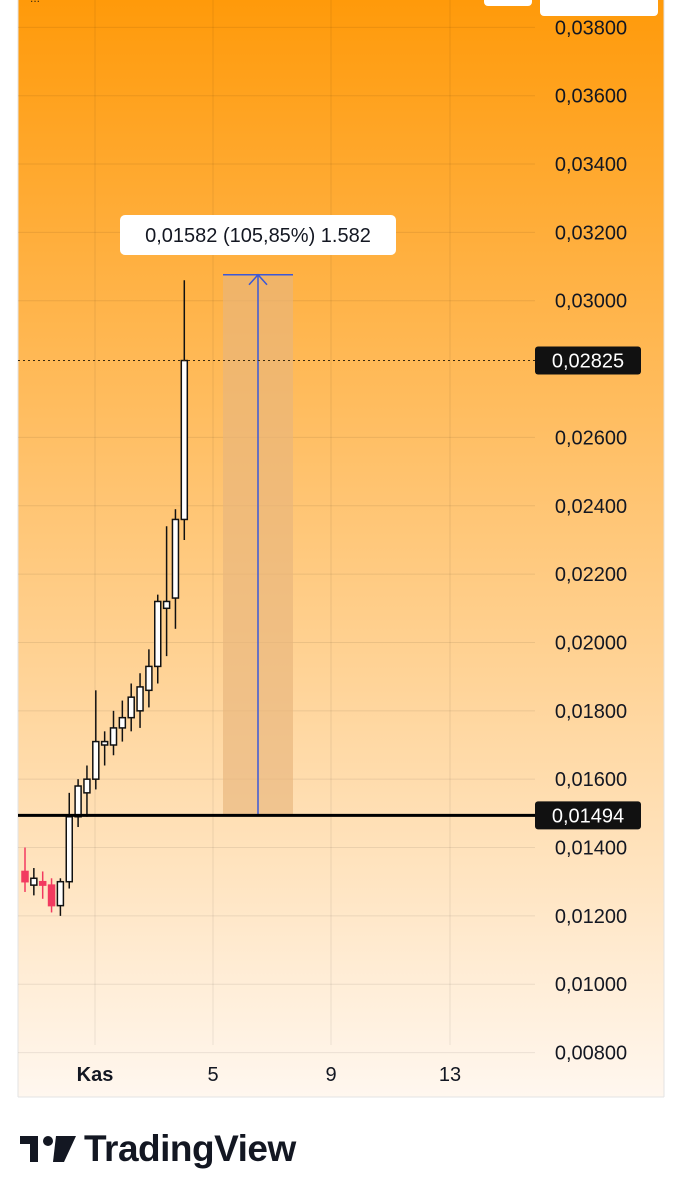 The width and height of the screenshot is (682, 1200). I want to click on x-tick-label: 9, so click(330, 1075).